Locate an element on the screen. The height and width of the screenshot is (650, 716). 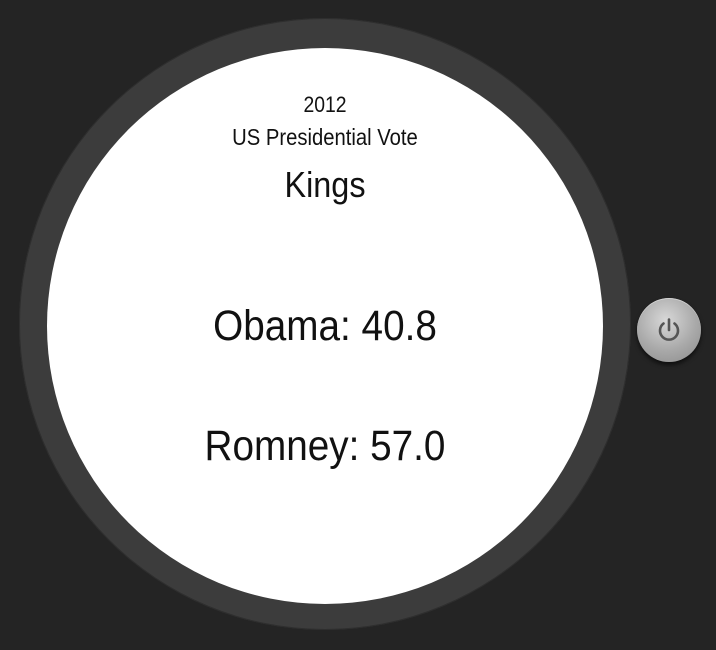
candidate-result-romney: Romney: 57.0 is located at coordinates (325, 446).